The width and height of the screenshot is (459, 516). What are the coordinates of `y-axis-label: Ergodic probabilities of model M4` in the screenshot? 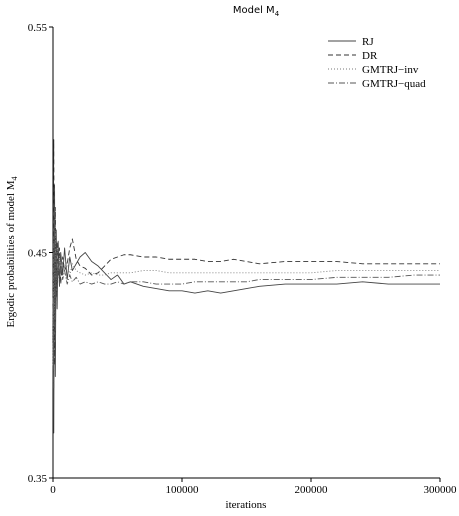 It's located at (12, 251).